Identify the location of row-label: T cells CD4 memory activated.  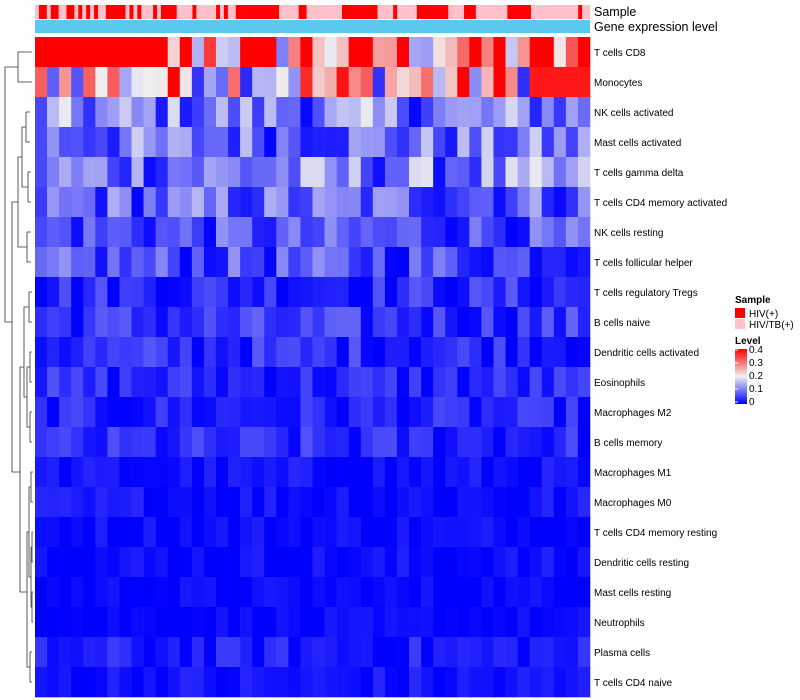
(660, 203).